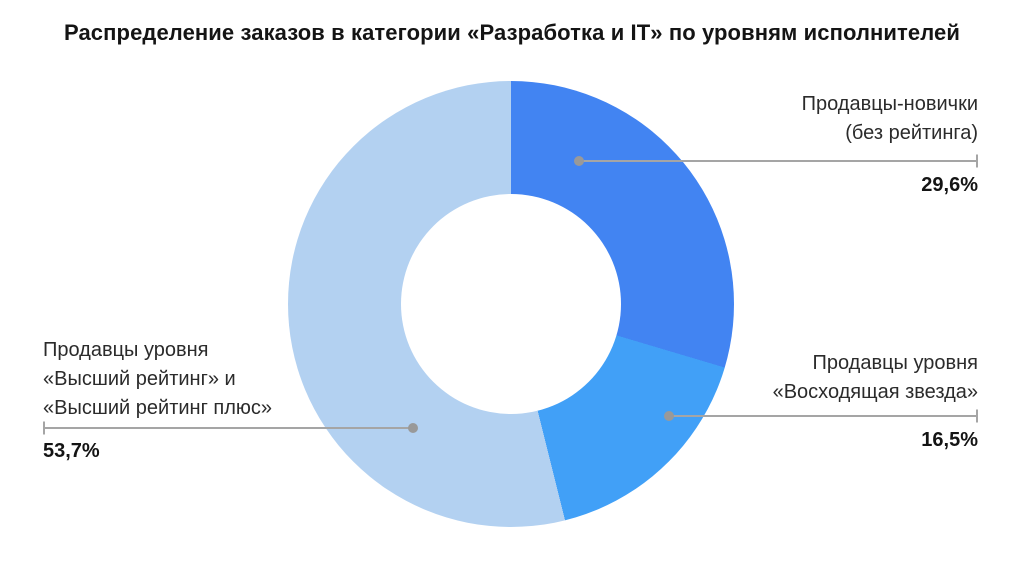 This screenshot has width=1024, height=576. I want to click on leader-line-newbies, so click(776, 161).